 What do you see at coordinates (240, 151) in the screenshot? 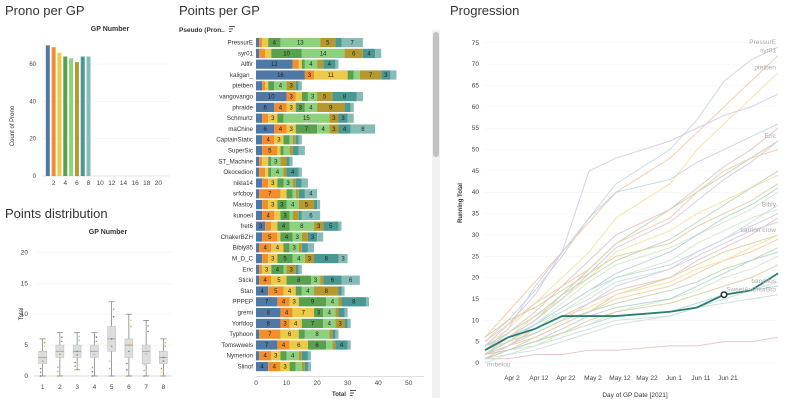
I see `pseudo-label: SuperSic` at bounding box center [240, 151].